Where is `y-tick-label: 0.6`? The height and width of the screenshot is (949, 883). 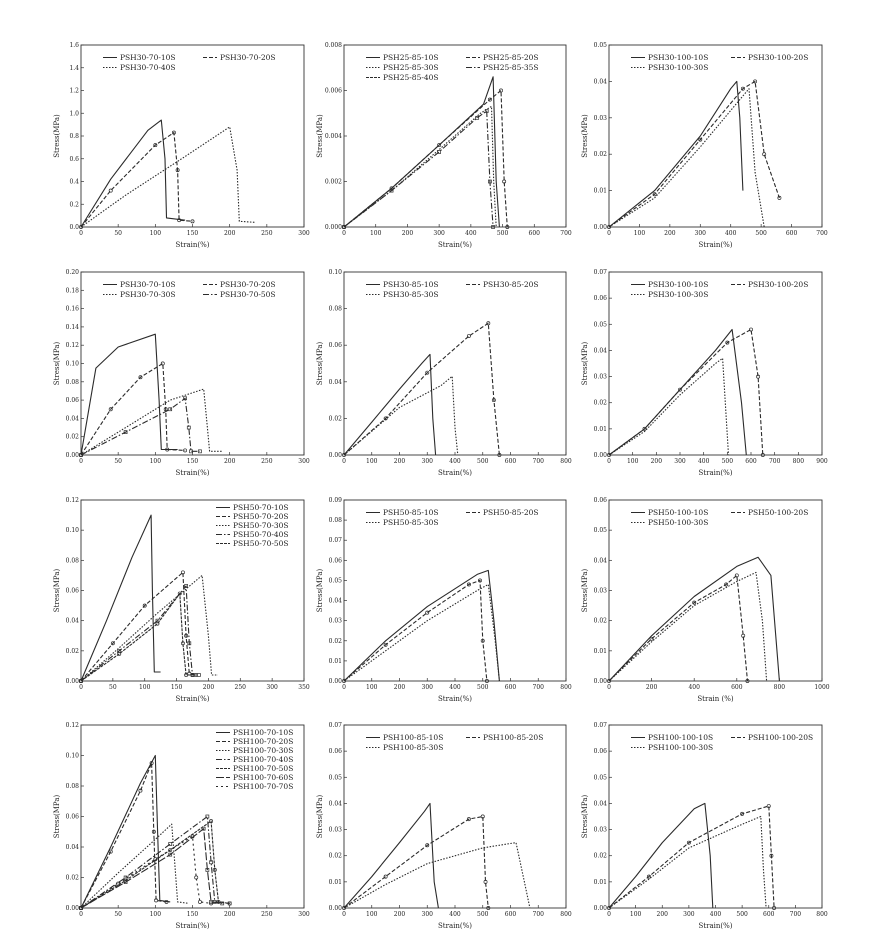 y-tick-label: 0.6 is located at coordinates (74, 159).